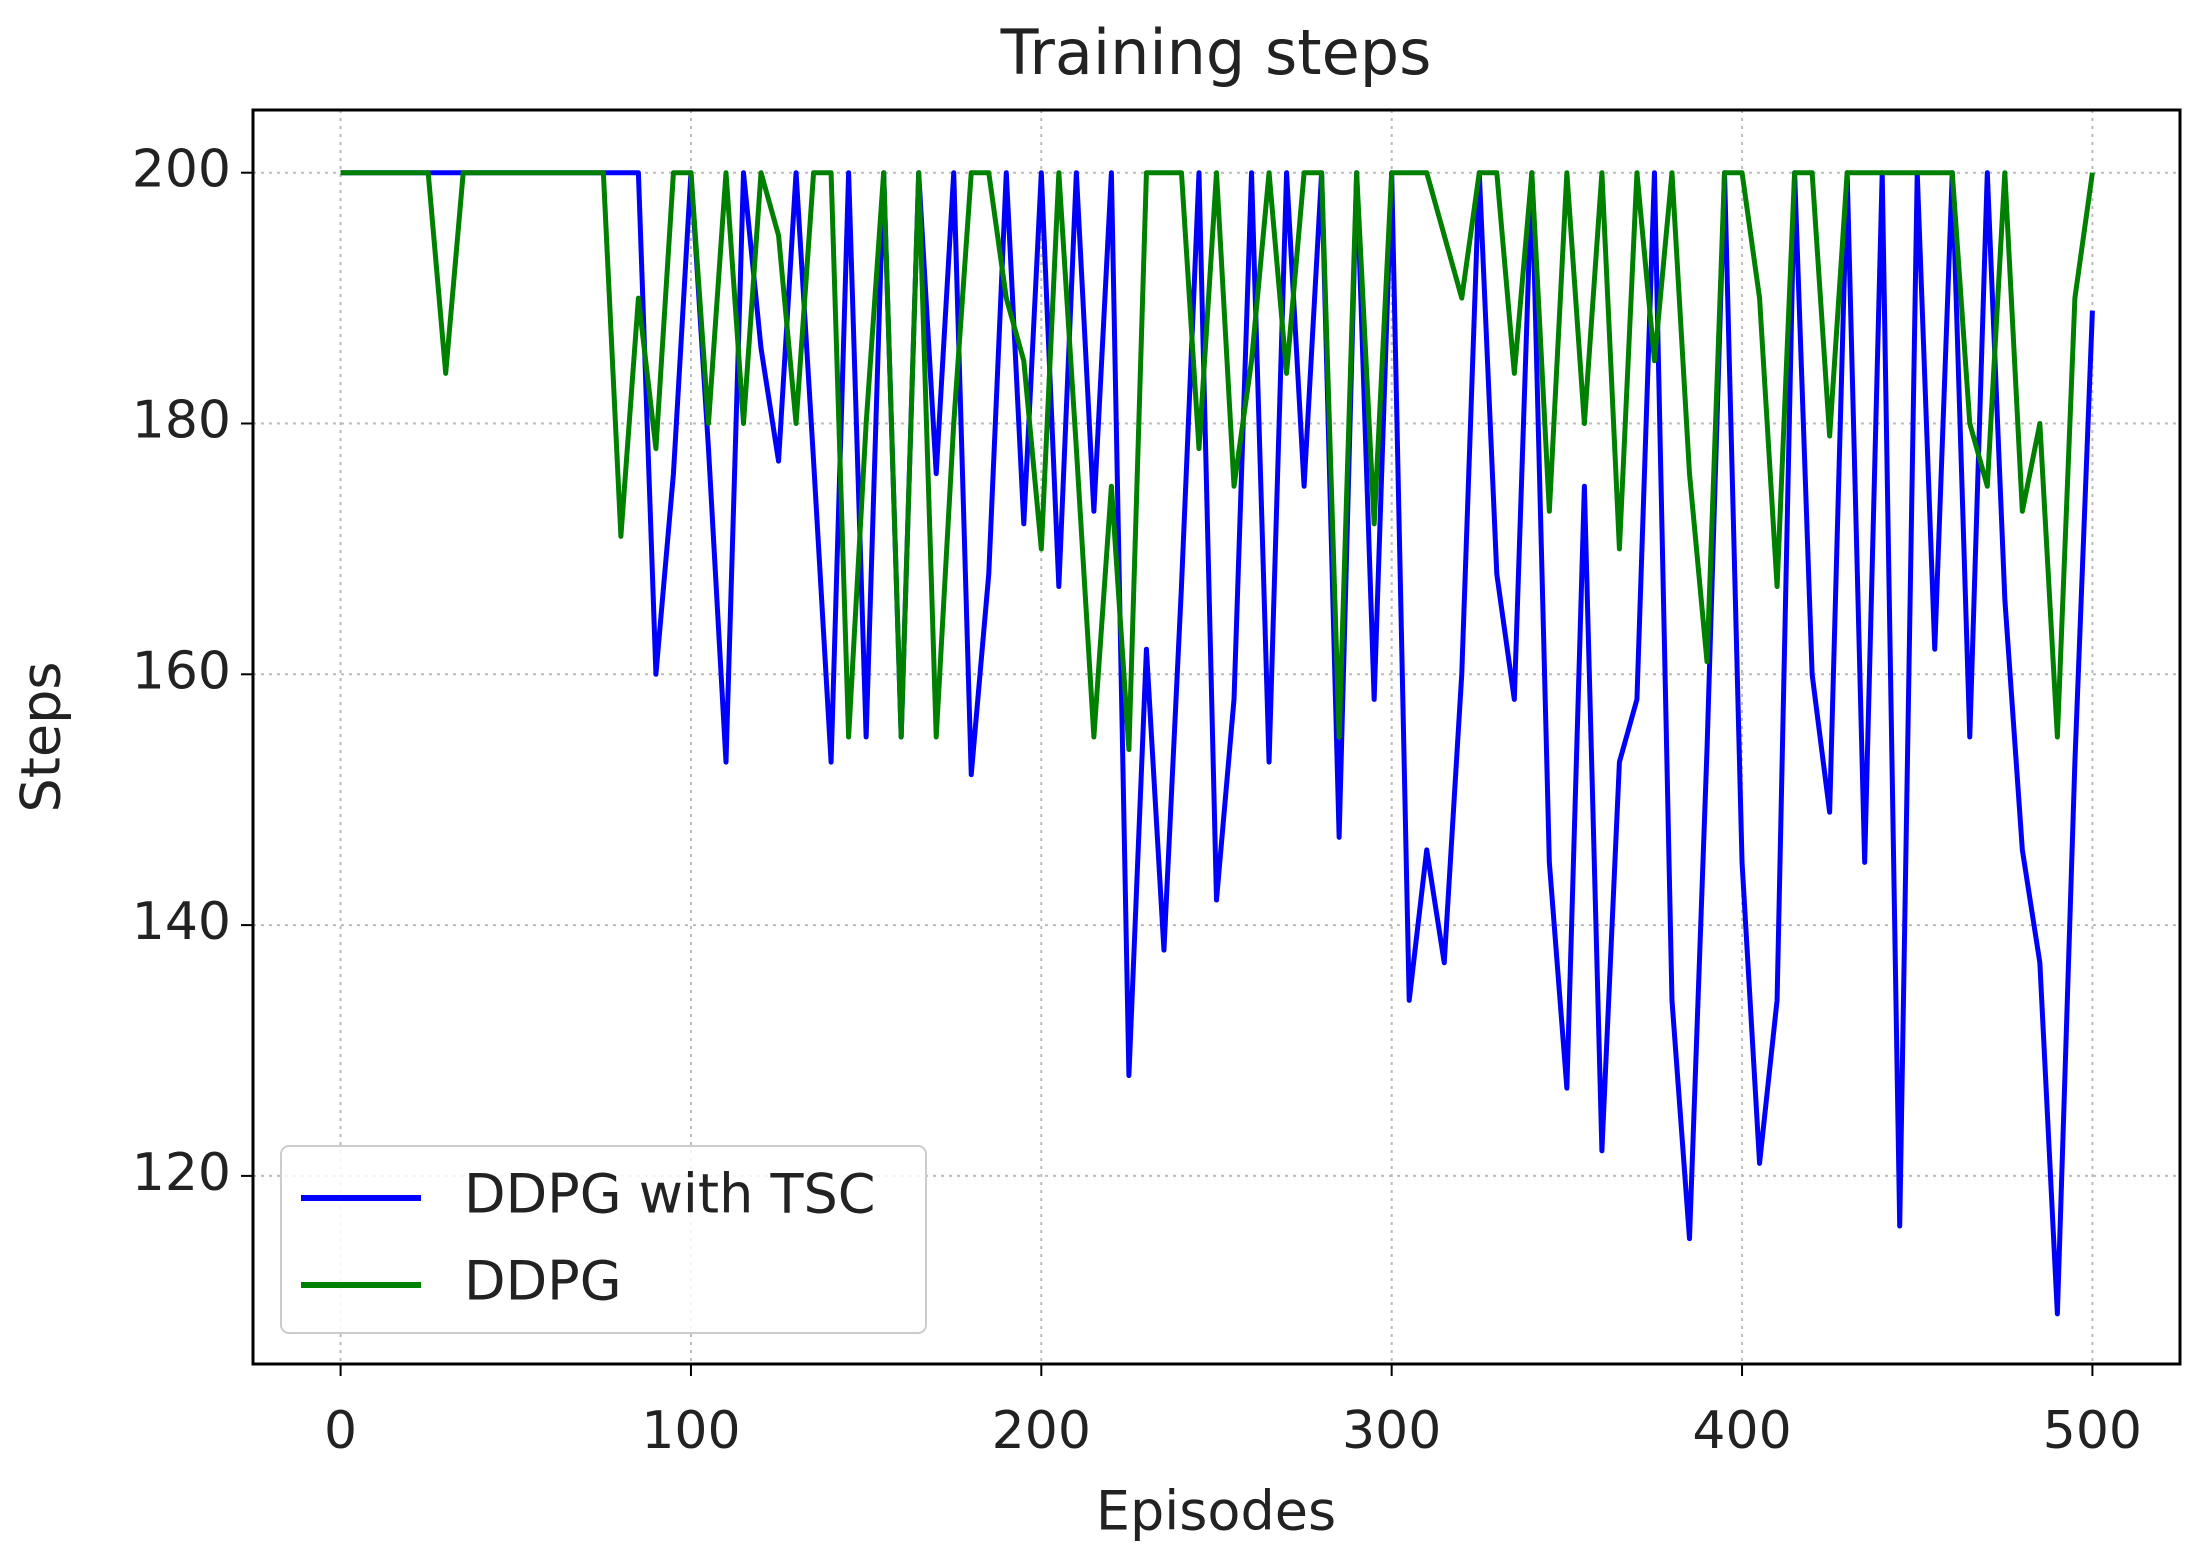  I want to click on x-tick-label: 100, so click(690, 1431).